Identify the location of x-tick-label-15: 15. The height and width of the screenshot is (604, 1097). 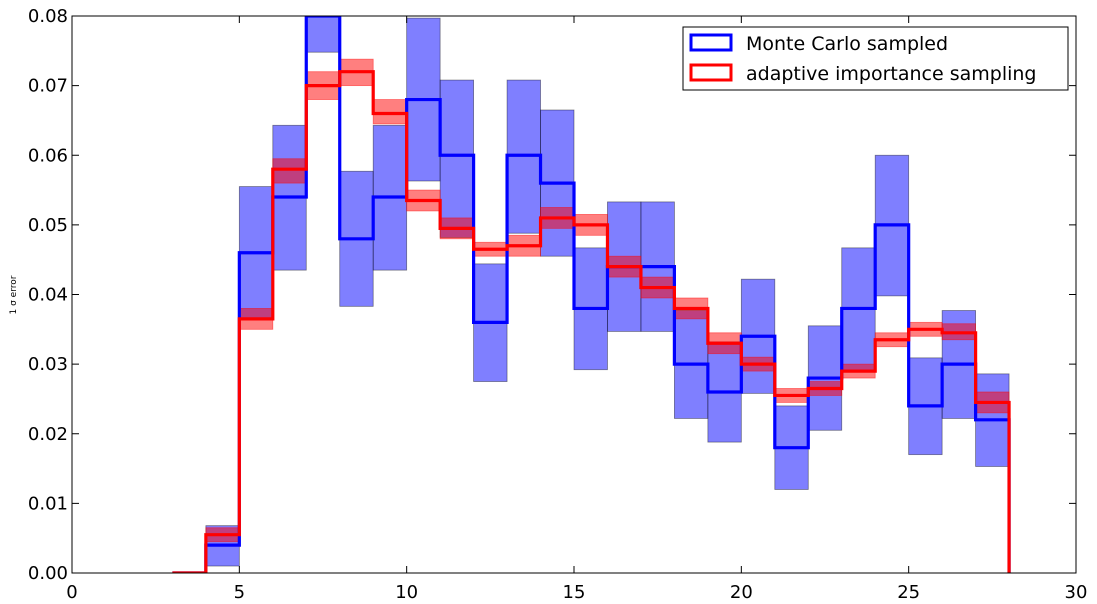
(574, 592).